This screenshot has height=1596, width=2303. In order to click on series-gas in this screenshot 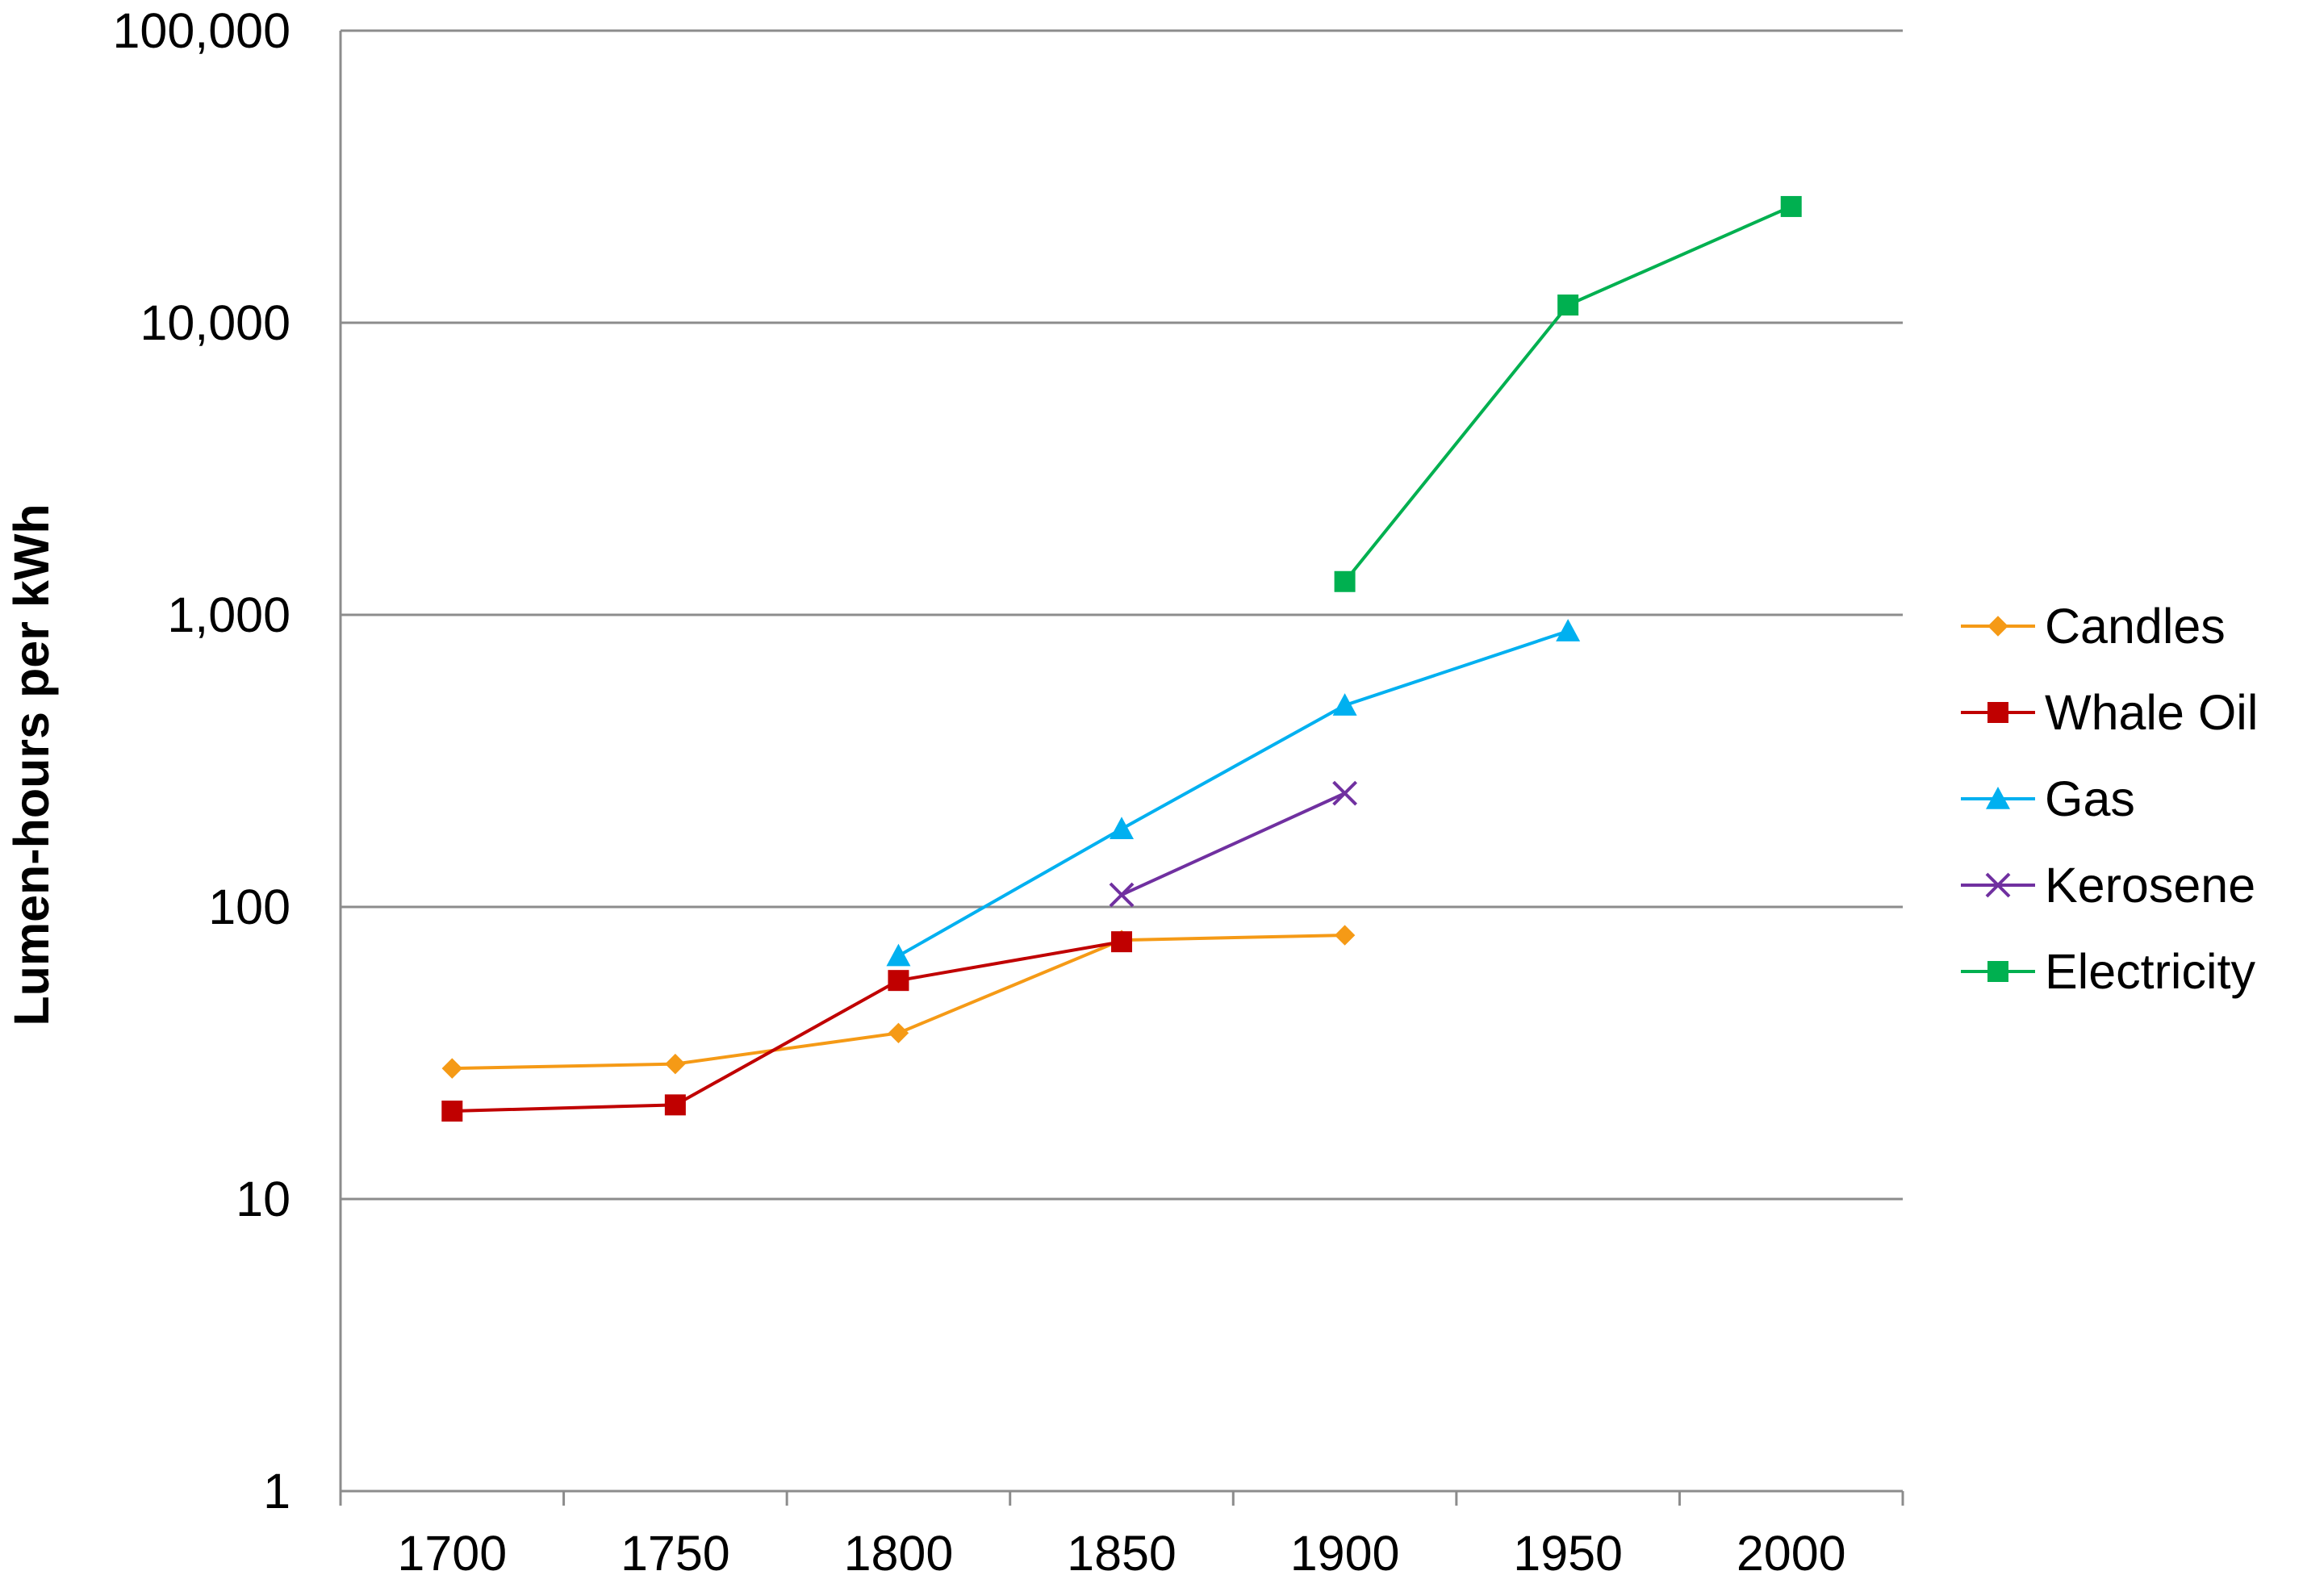, I will do `click(1233, 793)`.